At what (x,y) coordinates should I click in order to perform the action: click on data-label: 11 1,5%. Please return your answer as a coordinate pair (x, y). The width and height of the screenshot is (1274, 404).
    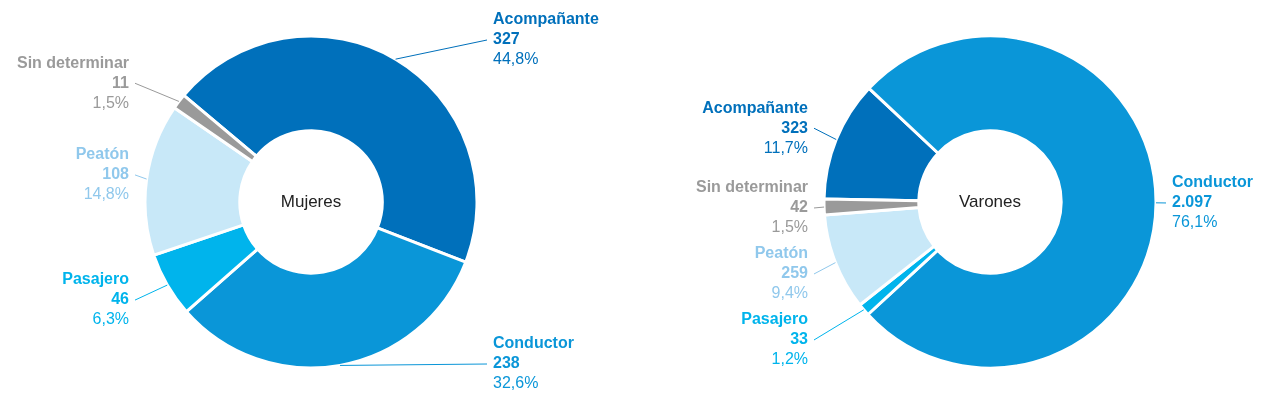
    Looking at the image, I should click on (111, 92).